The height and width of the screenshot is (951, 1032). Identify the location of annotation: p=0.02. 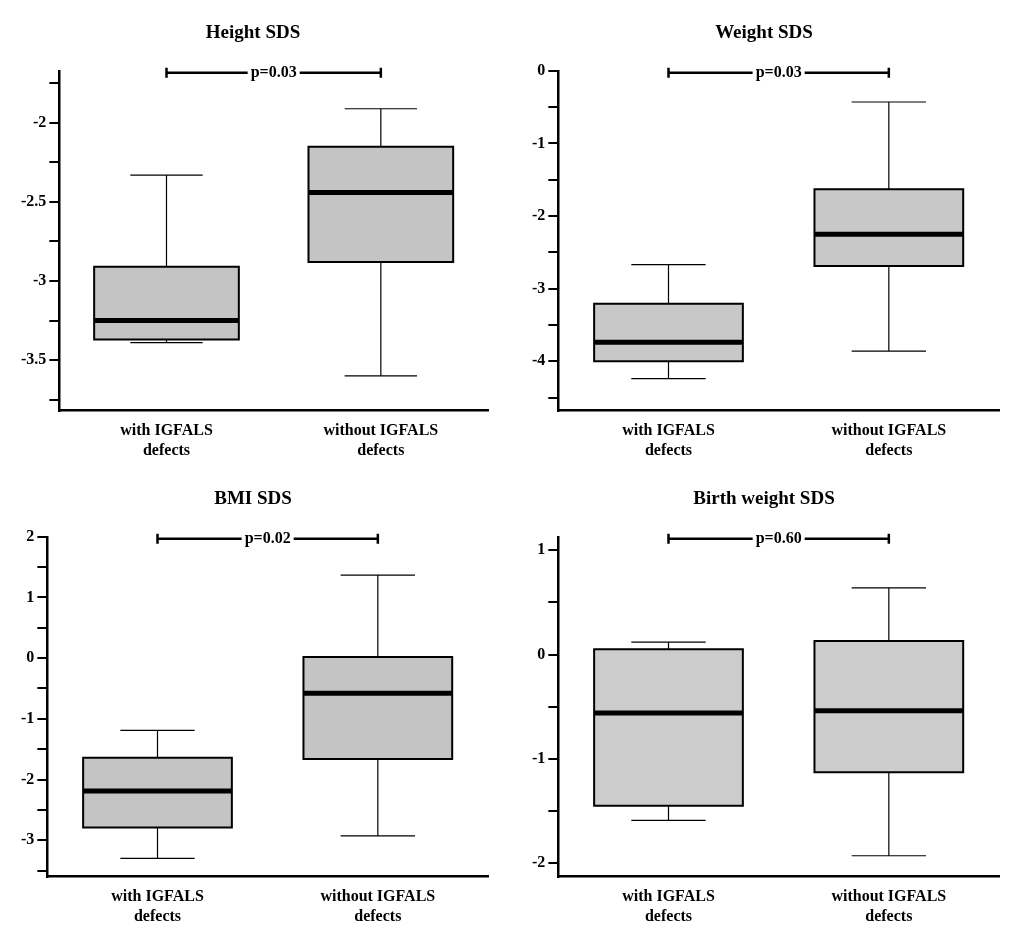
(267, 537).